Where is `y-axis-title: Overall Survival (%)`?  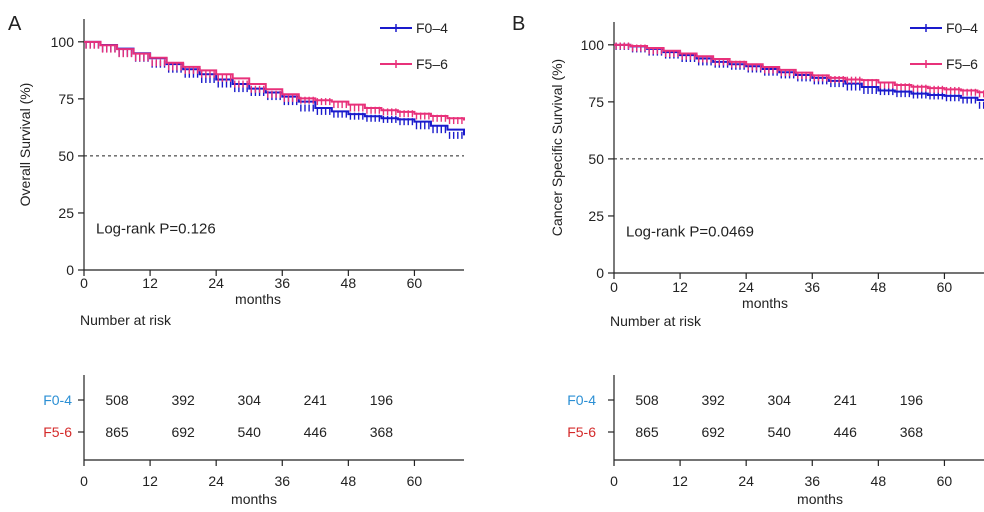 y-axis-title: Overall Survival (%) is located at coordinates (25, 145).